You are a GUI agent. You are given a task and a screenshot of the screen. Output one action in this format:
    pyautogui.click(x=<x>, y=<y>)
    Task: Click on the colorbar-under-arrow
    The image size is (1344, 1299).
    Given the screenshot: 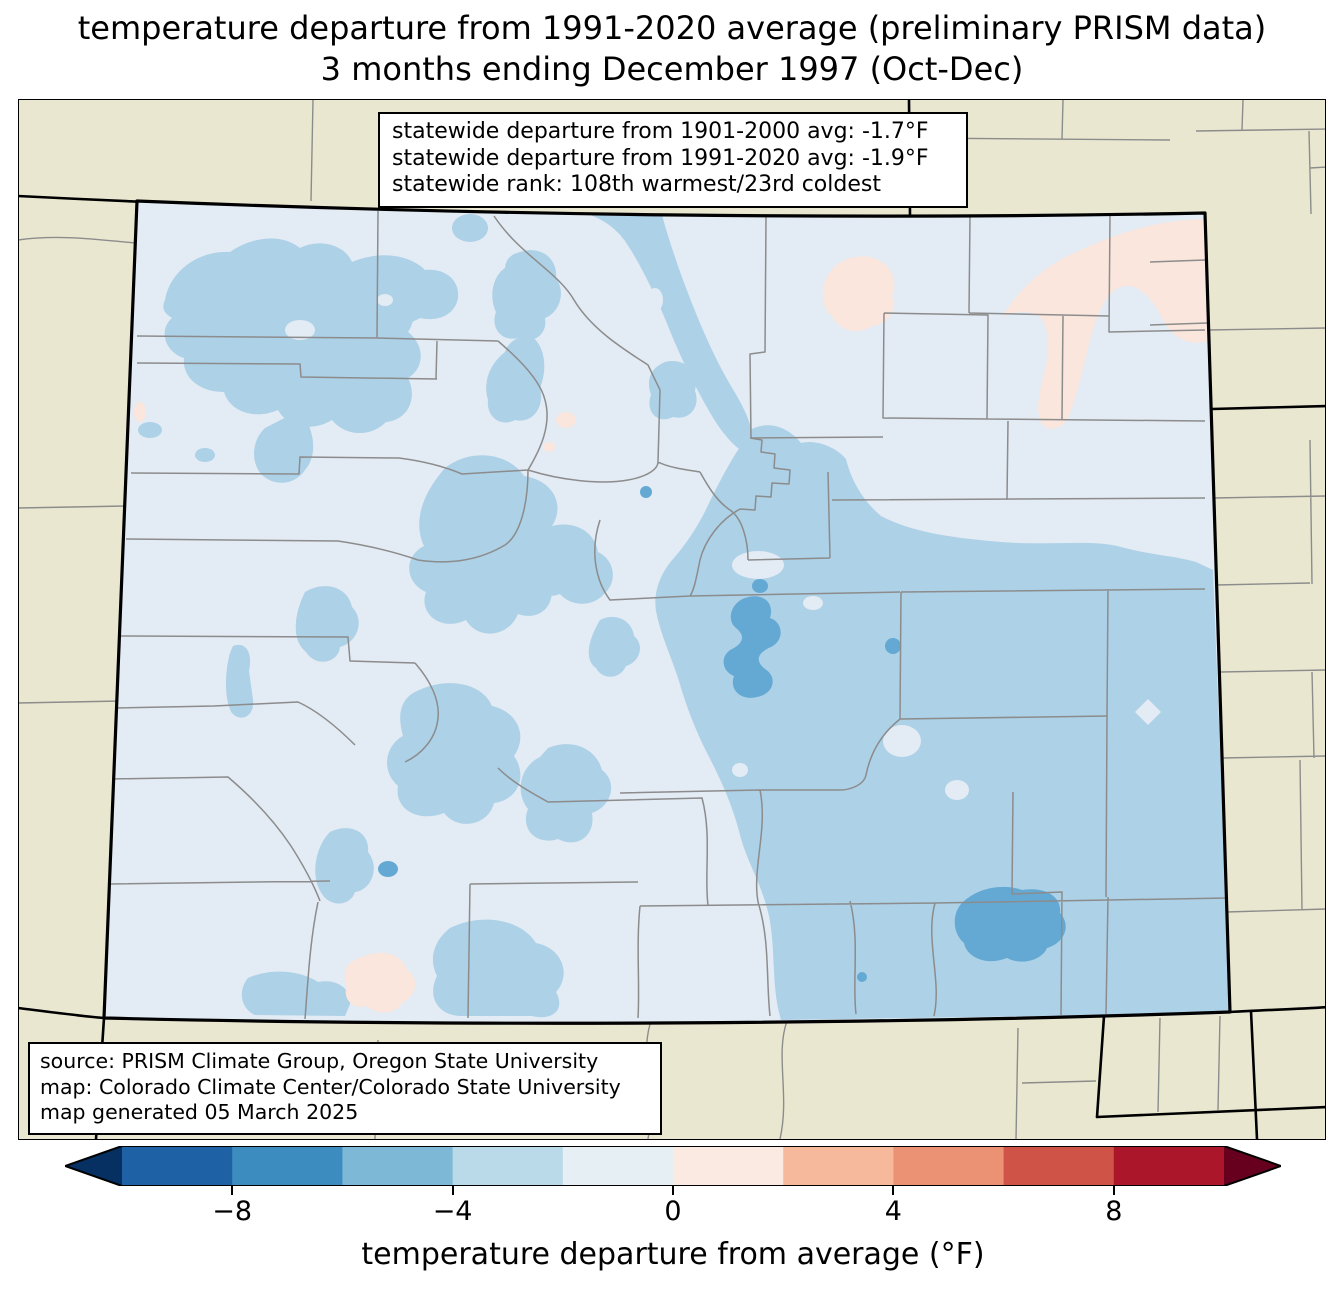 What is the action you would take?
    pyautogui.click(x=93, y=1166)
    